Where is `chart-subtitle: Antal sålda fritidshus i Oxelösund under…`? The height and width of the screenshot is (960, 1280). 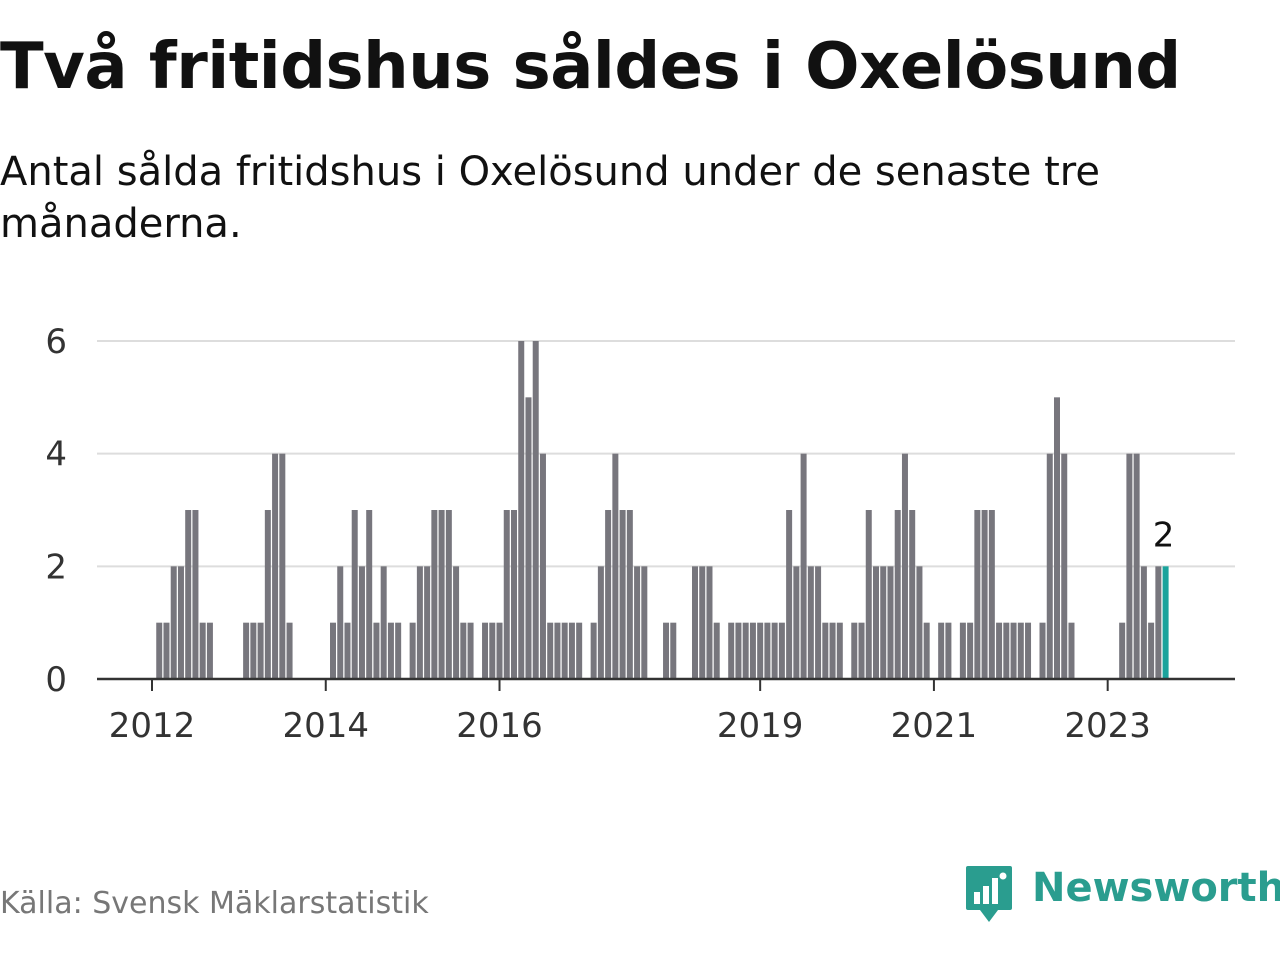
chart-subtitle: Antal sålda fritidshus i Oxelösund under… is located at coordinates (550, 198).